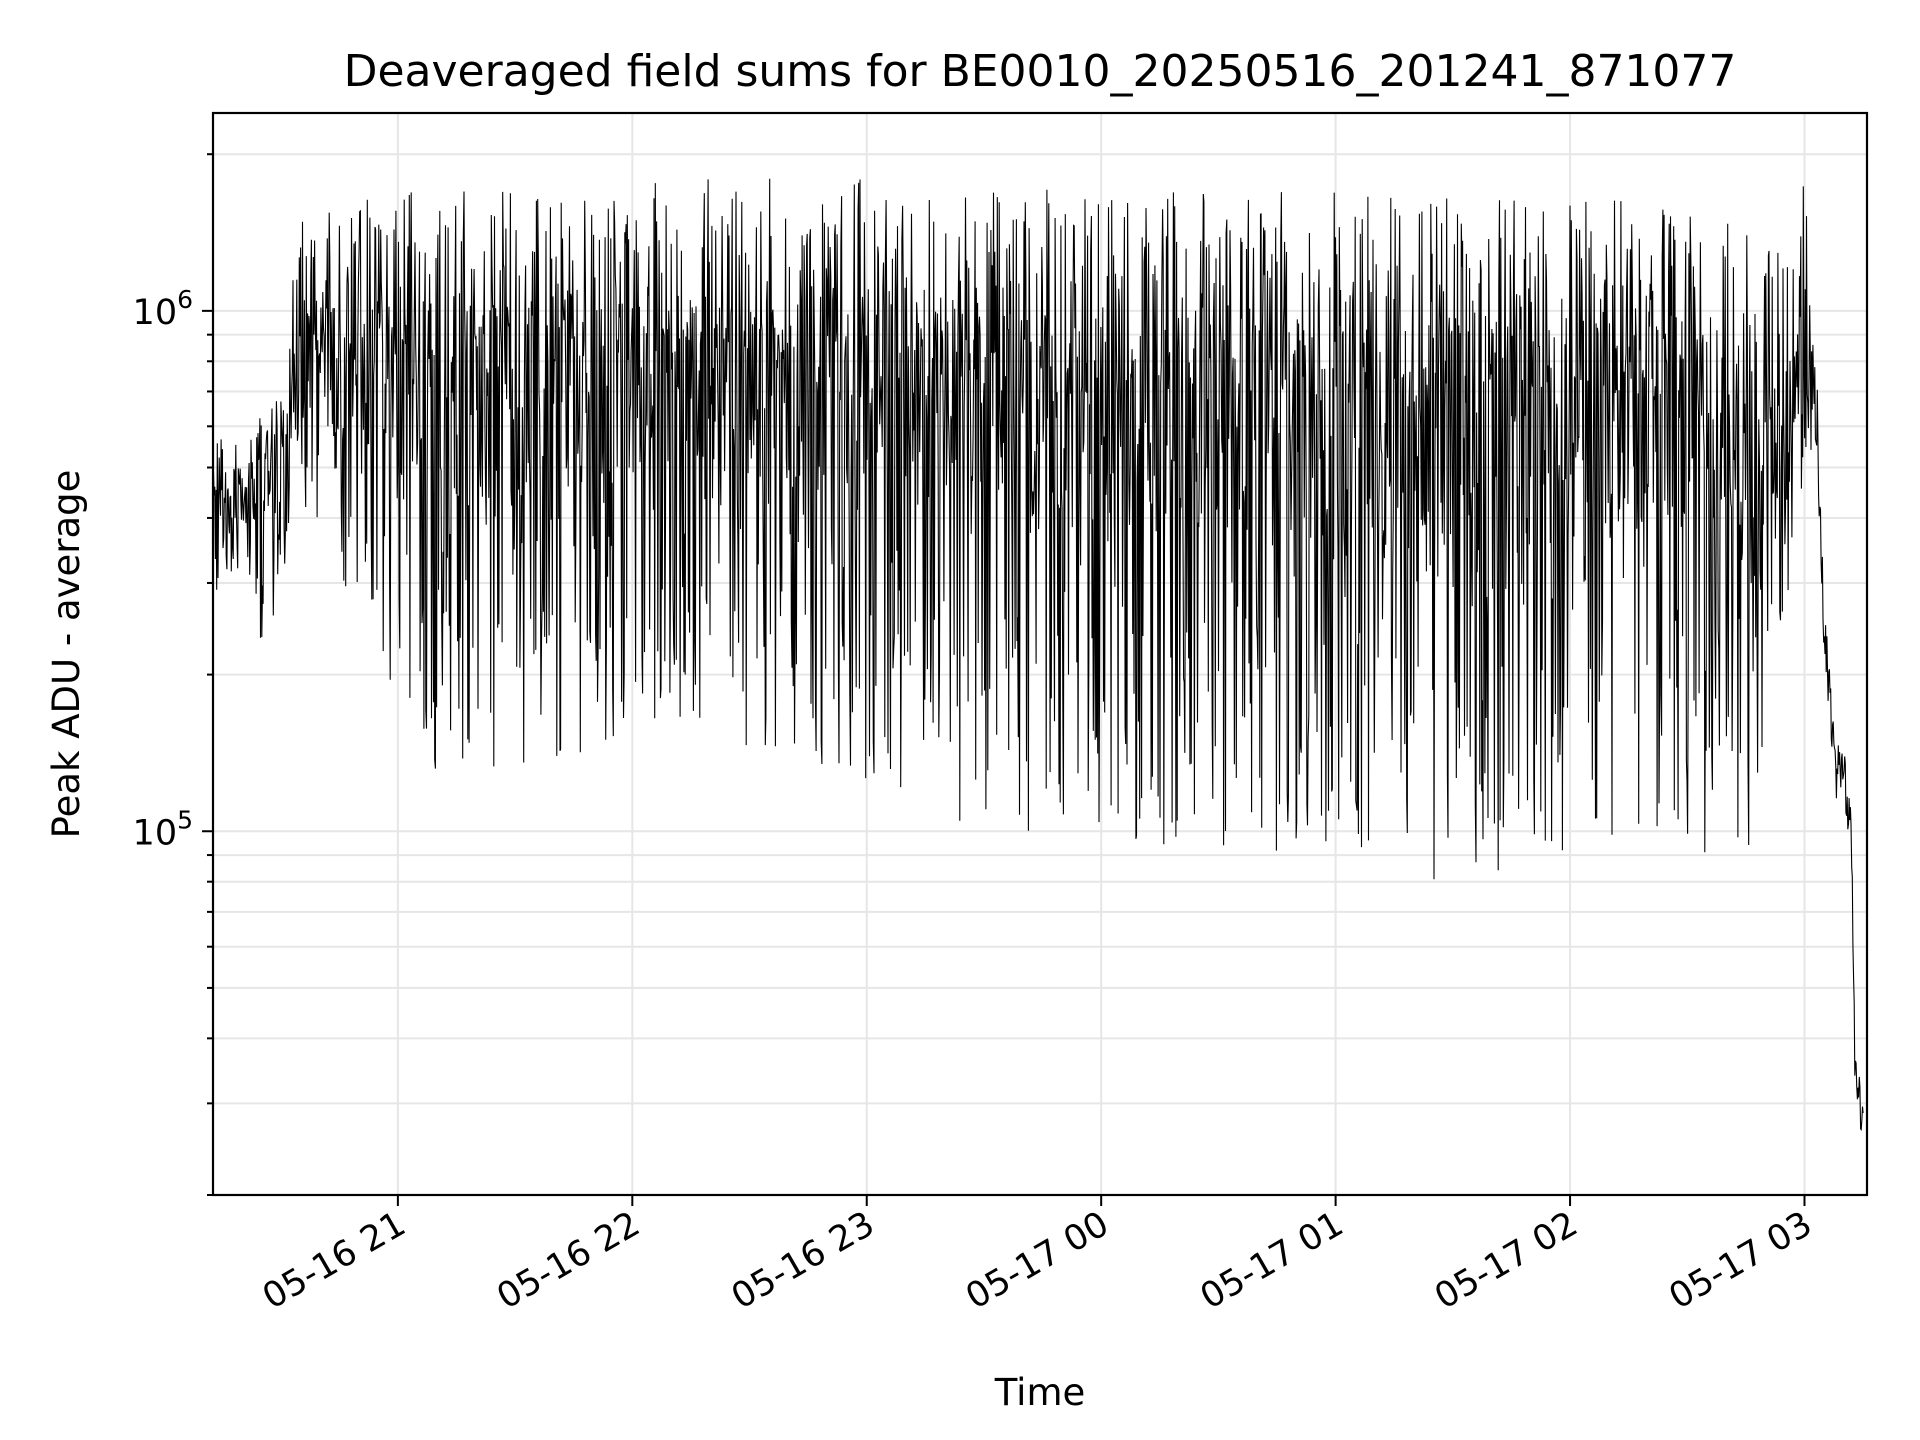  I want to click on x-tick-label: 05-17 03, so click(1741, 1260).